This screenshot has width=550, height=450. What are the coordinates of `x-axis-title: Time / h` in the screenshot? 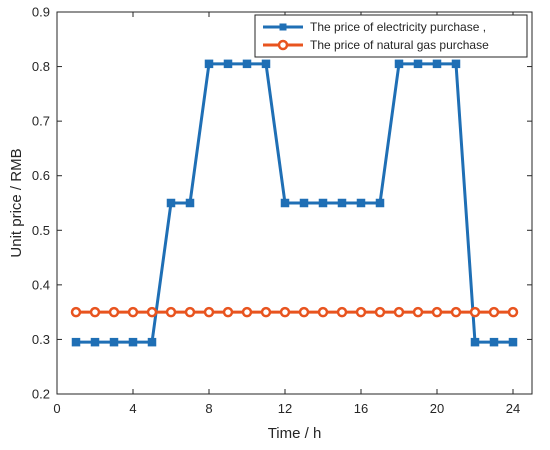 It's located at (295, 433).